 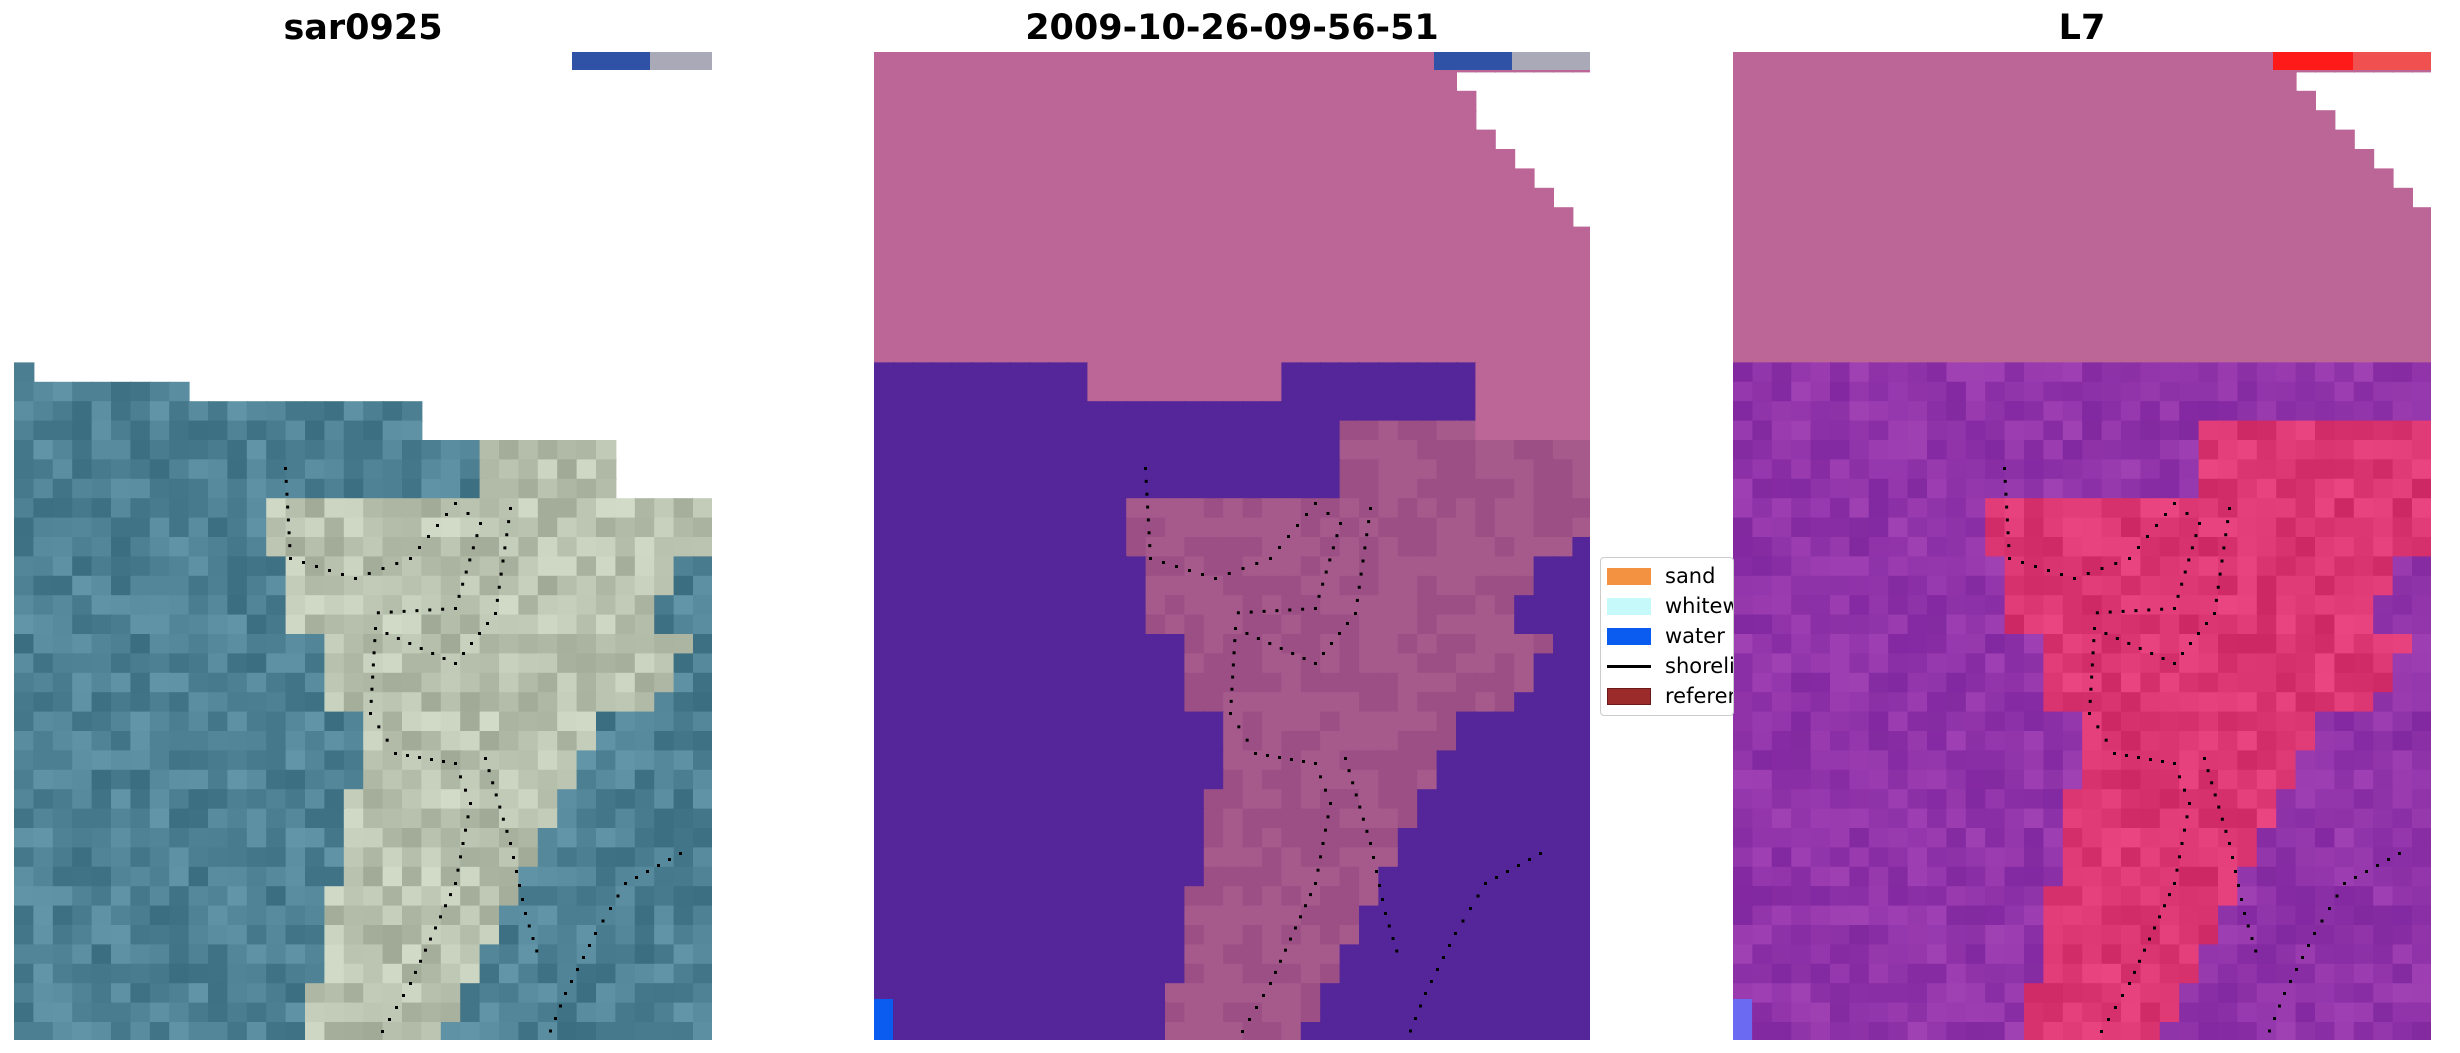 What do you see at coordinates (363, 28) in the screenshot?
I see `panel-title-1: sar0925` at bounding box center [363, 28].